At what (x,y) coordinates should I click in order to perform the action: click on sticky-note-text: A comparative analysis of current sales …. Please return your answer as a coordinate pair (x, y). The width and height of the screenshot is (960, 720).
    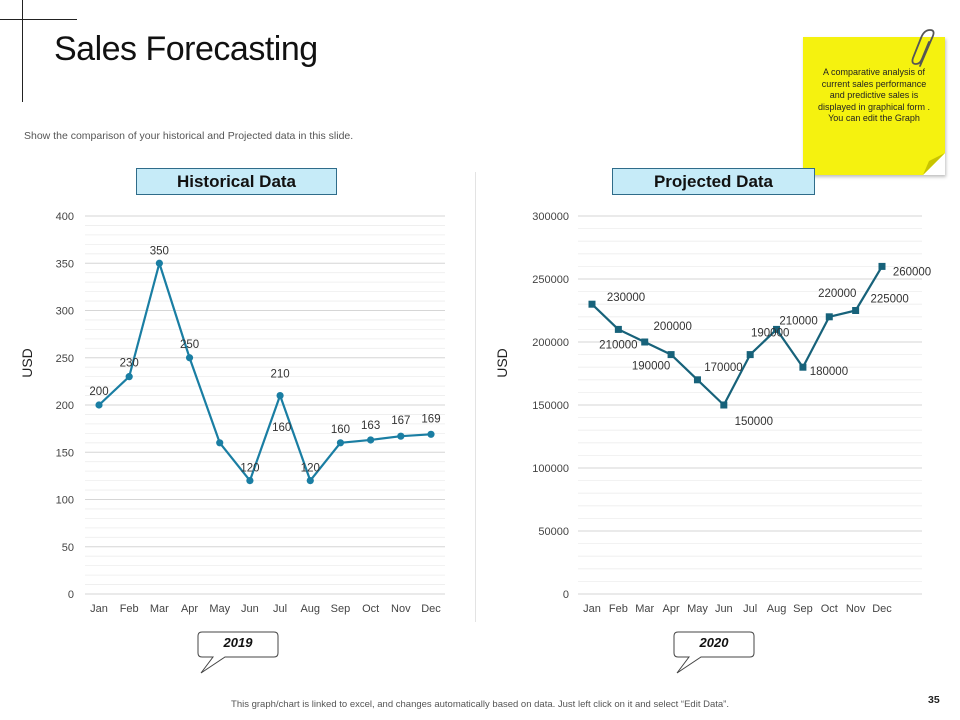
    Looking at the image, I should click on (874, 95).